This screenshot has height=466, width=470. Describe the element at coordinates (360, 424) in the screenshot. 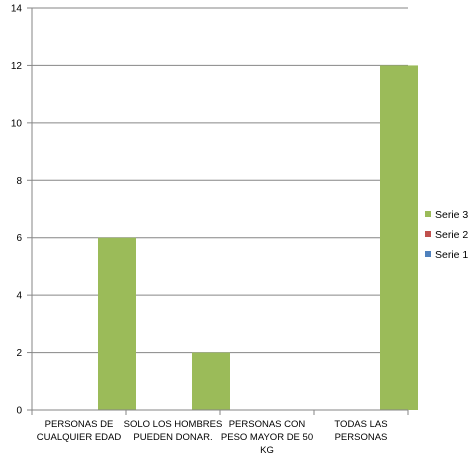

I see `x-tick-label: TODAS LAS` at that location.